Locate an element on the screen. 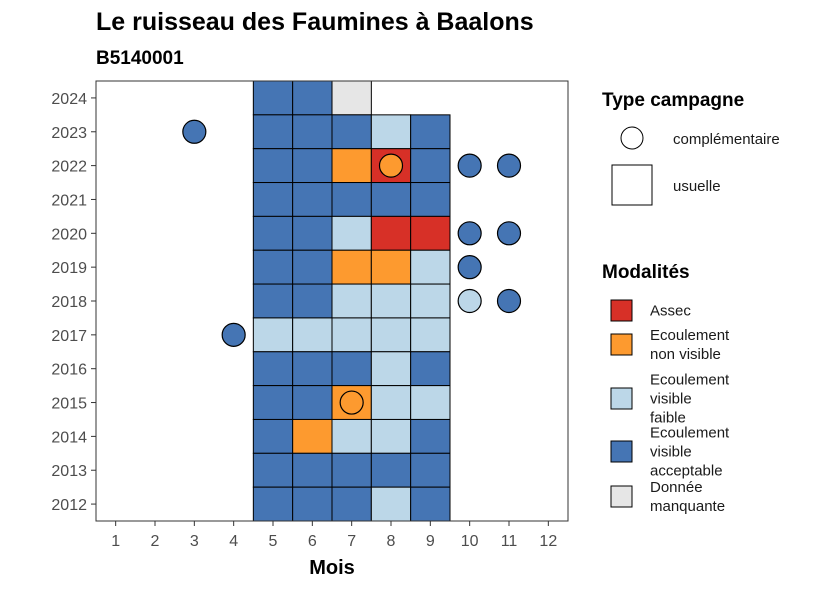 This screenshot has height=590, width=826. x-tick-label-4: 4 is located at coordinates (233, 541).